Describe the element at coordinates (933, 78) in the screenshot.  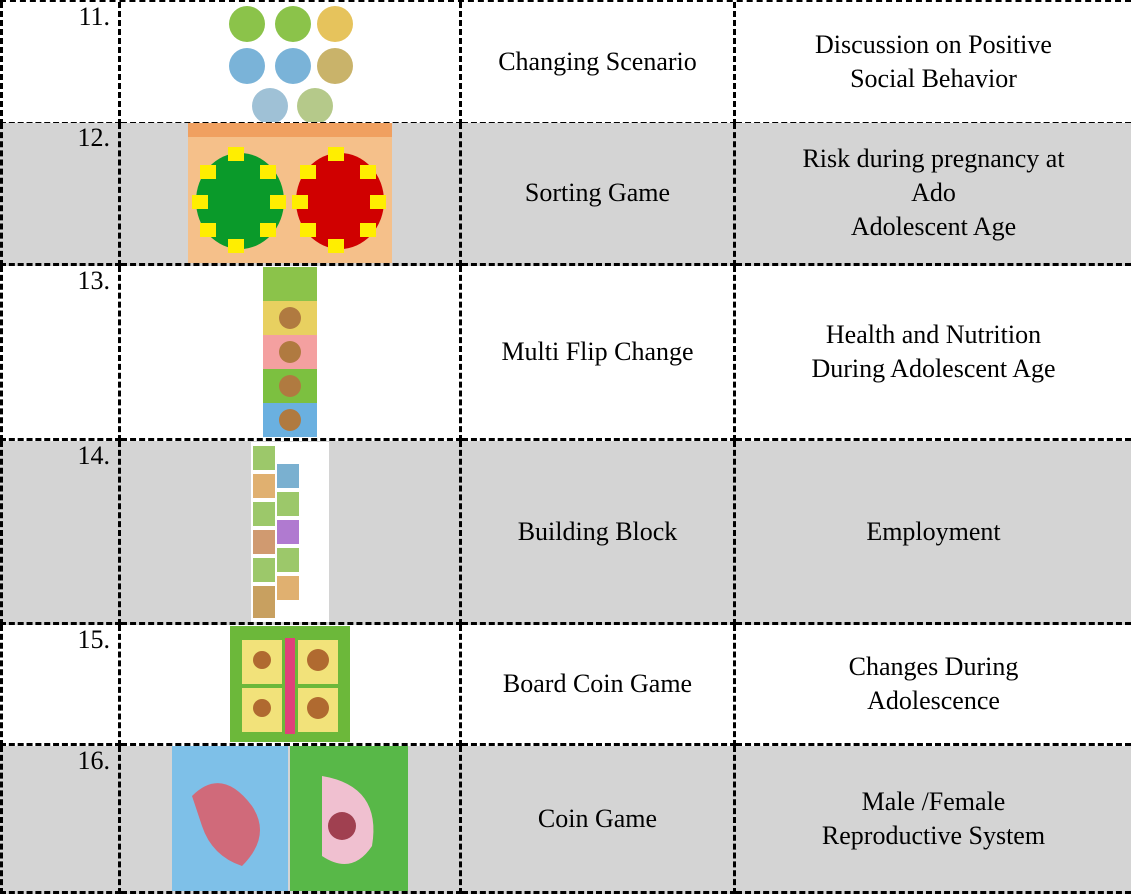
I see `topic-line: Social Behavior` at that location.